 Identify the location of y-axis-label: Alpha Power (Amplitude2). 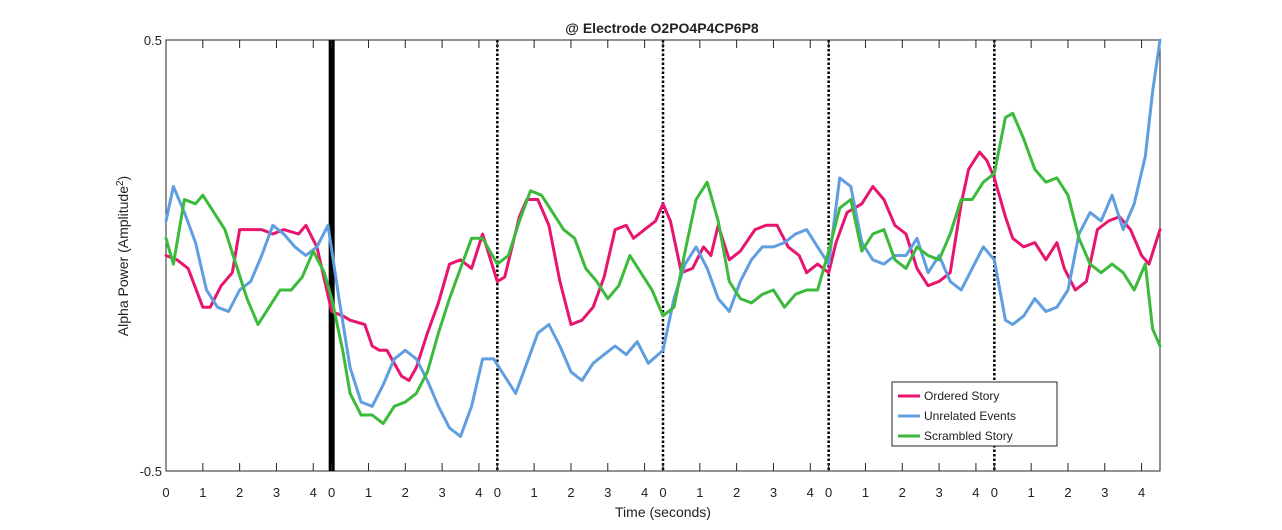
(123, 256).